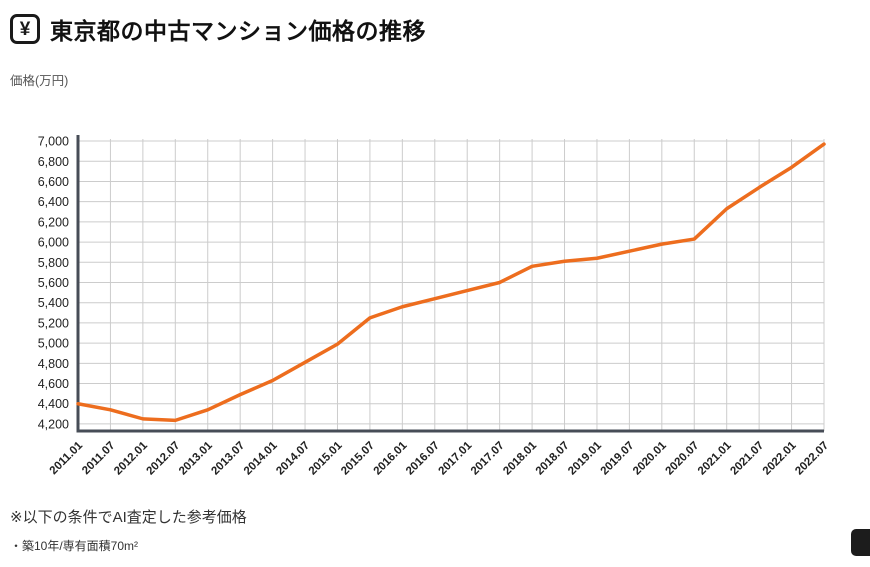 This screenshot has width=870, height=567. Describe the element at coordinates (520, 458) in the screenshot. I see `x-tick-label: 2018.01` at that location.